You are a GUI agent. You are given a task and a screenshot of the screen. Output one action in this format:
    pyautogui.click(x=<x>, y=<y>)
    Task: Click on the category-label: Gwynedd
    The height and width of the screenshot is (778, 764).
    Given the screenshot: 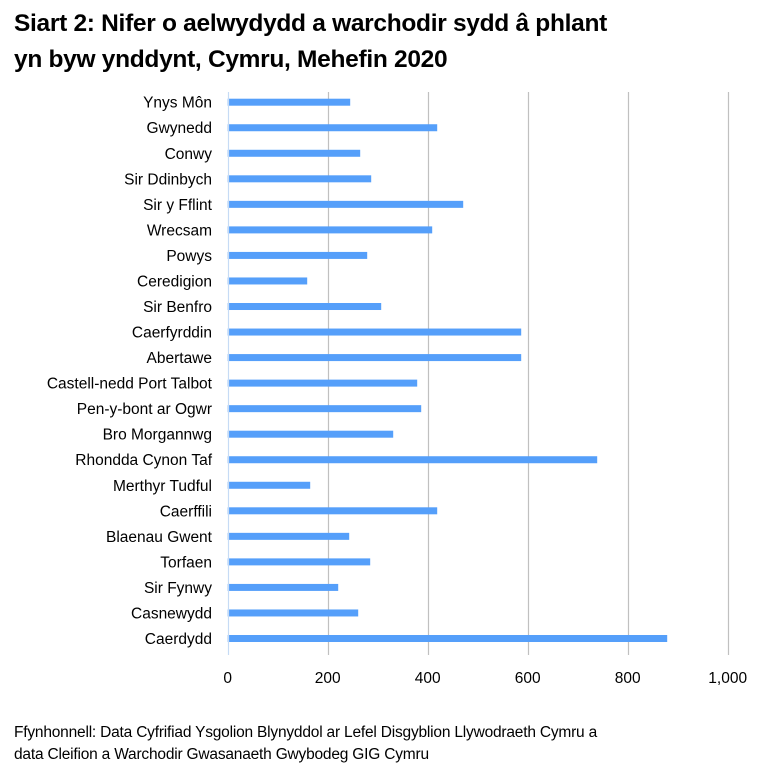 What is the action you would take?
    pyautogui.click(x=179, y=128)
    